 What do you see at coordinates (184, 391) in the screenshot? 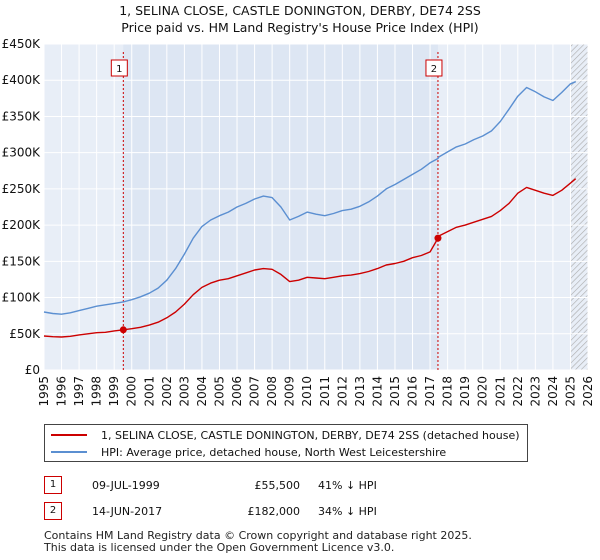
I see `x-tick-label: 2003` at bounding box center [184, 391].